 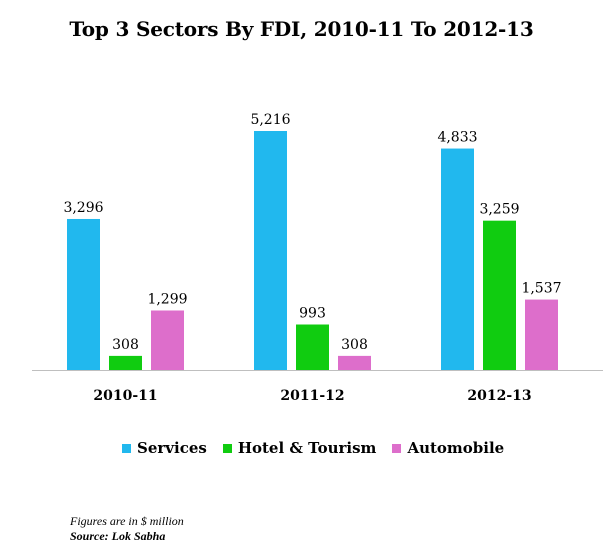 I want to click on legend-swatch-automobile, so click(x=397, y=448).